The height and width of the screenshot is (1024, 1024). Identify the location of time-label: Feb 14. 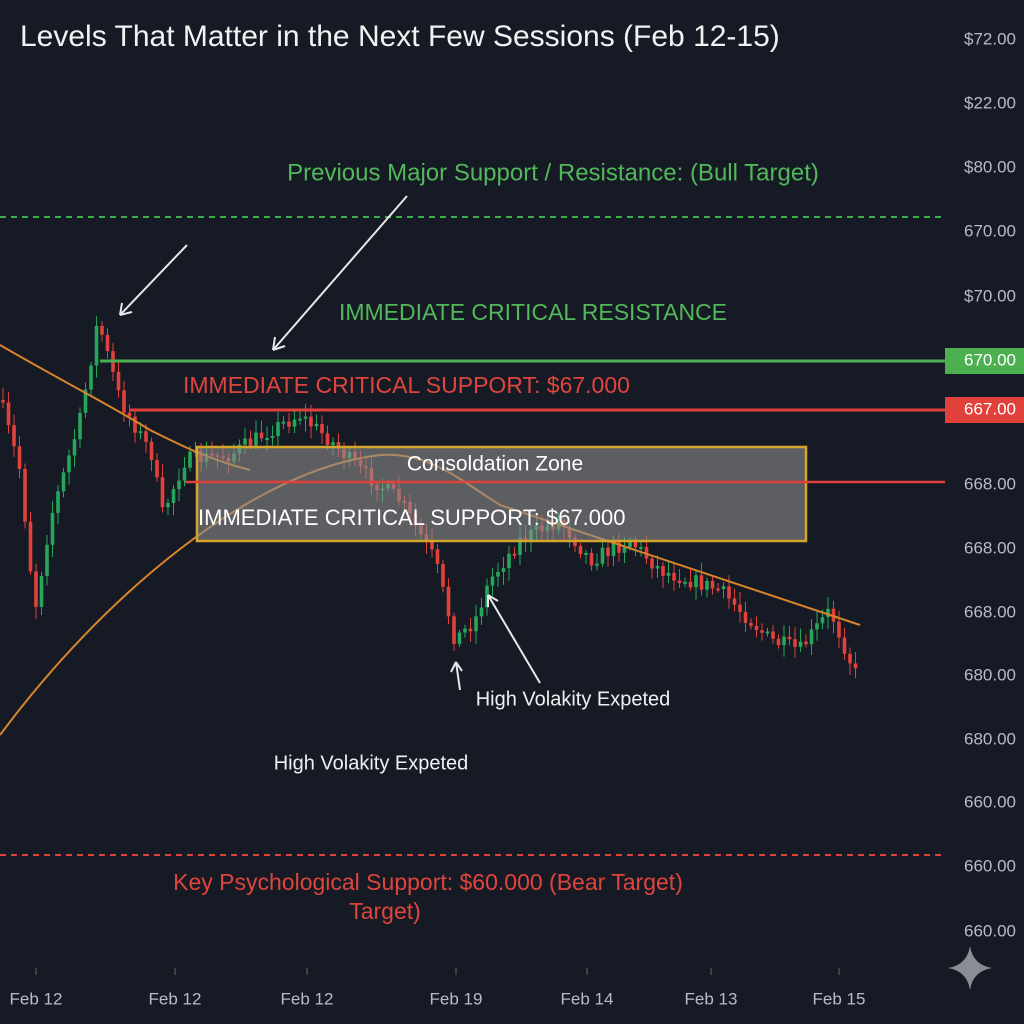
(587, 998).